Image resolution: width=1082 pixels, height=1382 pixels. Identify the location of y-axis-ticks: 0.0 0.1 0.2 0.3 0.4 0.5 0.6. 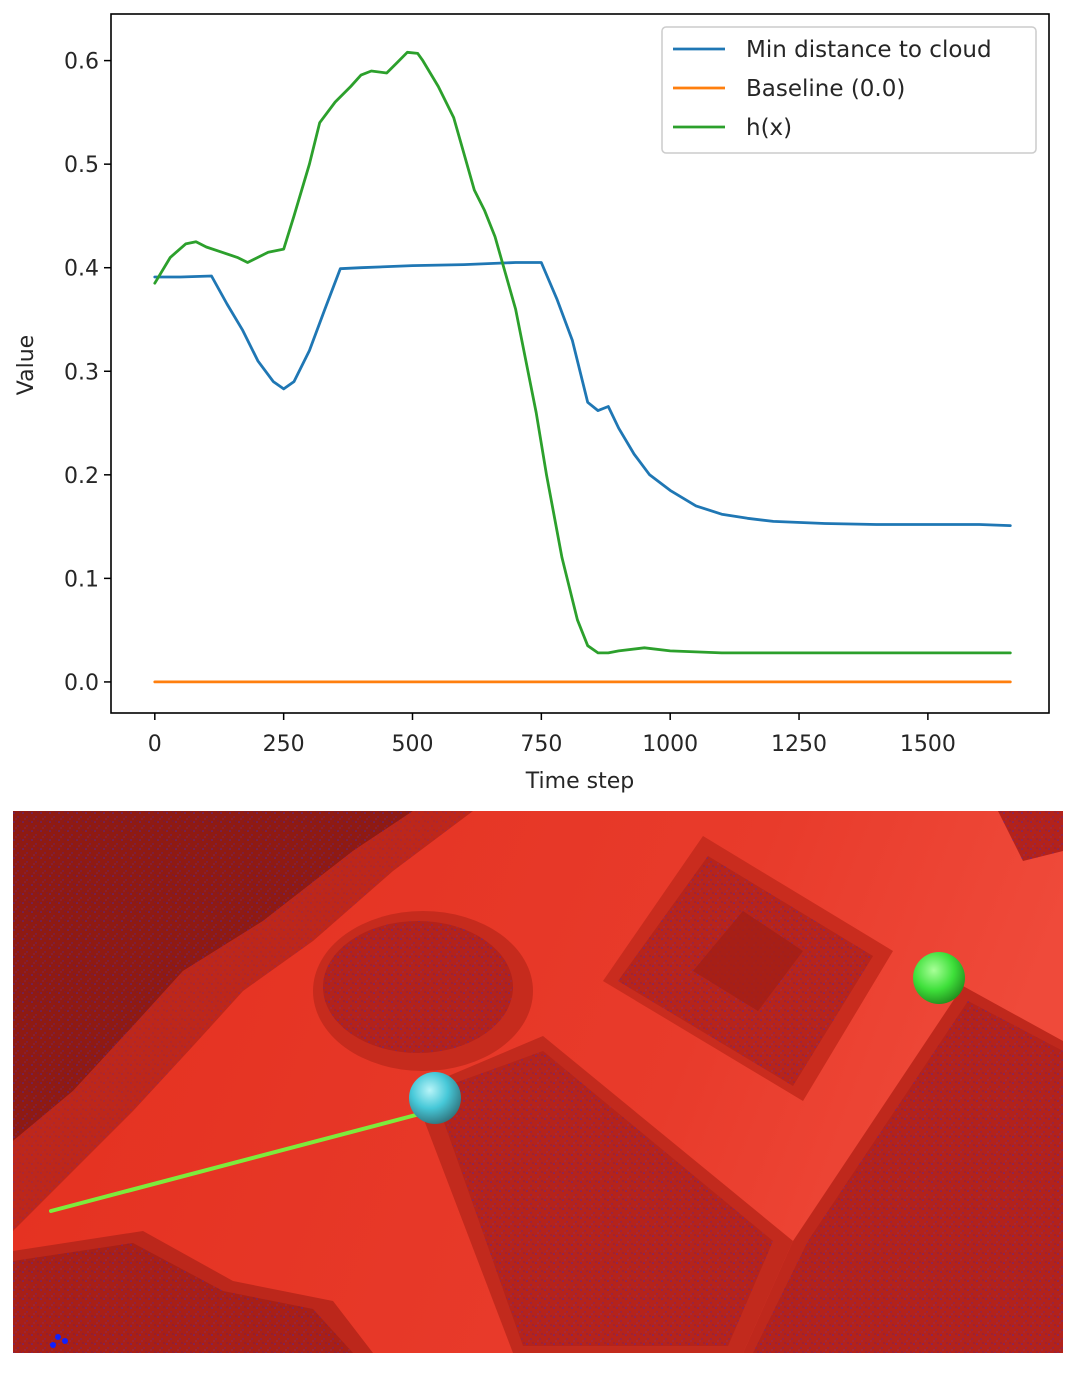
(87, 373).